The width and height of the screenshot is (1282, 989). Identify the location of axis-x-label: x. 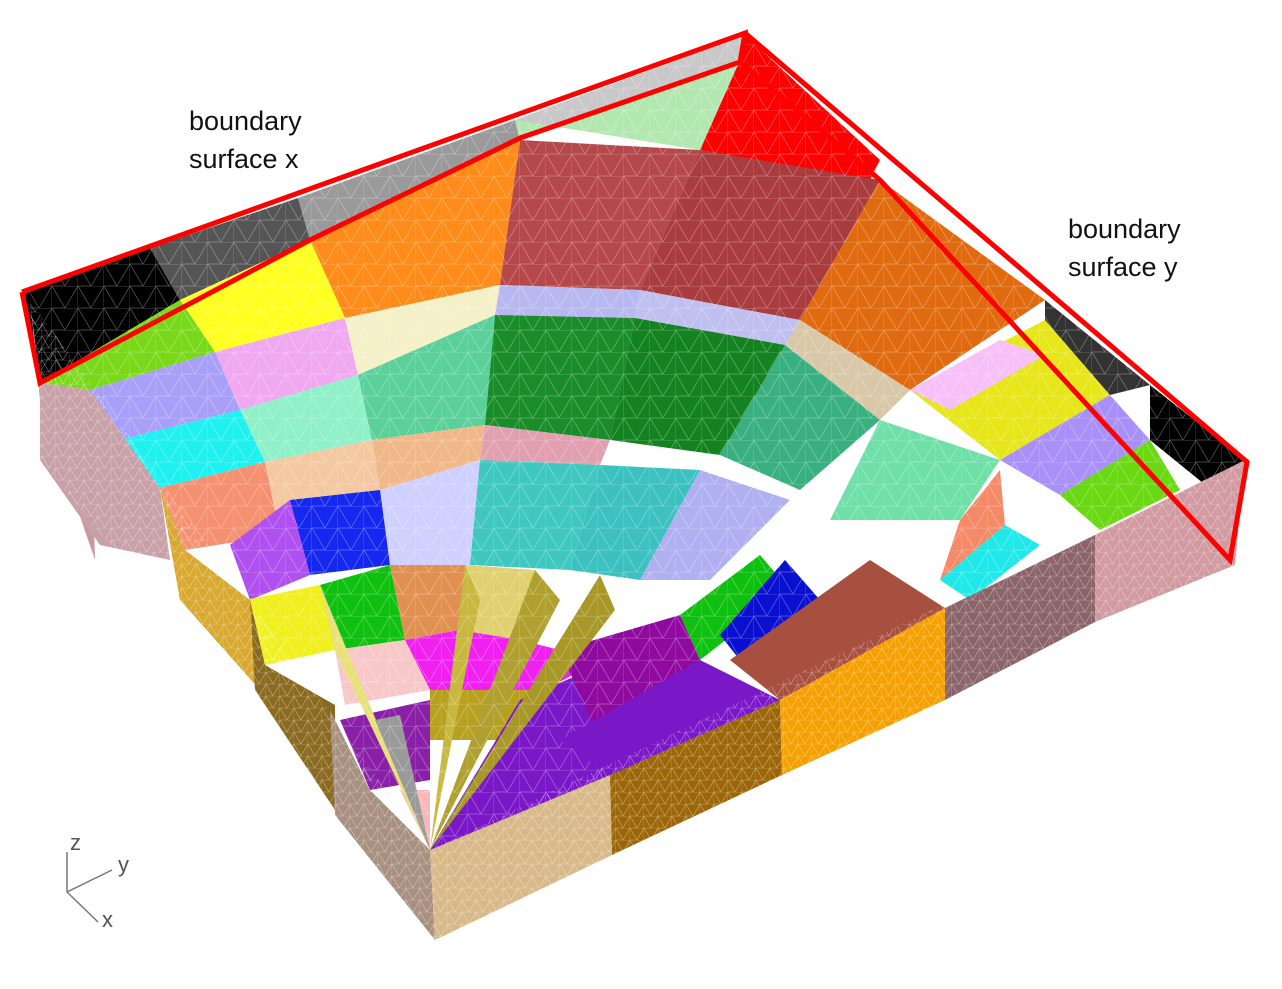
(107, 919).